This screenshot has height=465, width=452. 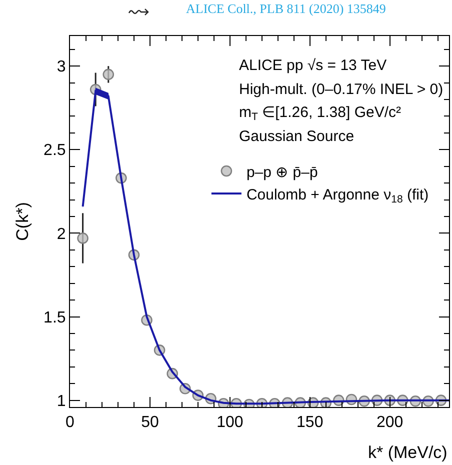 What do you see at coordinates (341, 89) in the screenshot?
I see `annotation: High-mult. (0–0.17% INEL > 0)` at bounding box center [341, 89].